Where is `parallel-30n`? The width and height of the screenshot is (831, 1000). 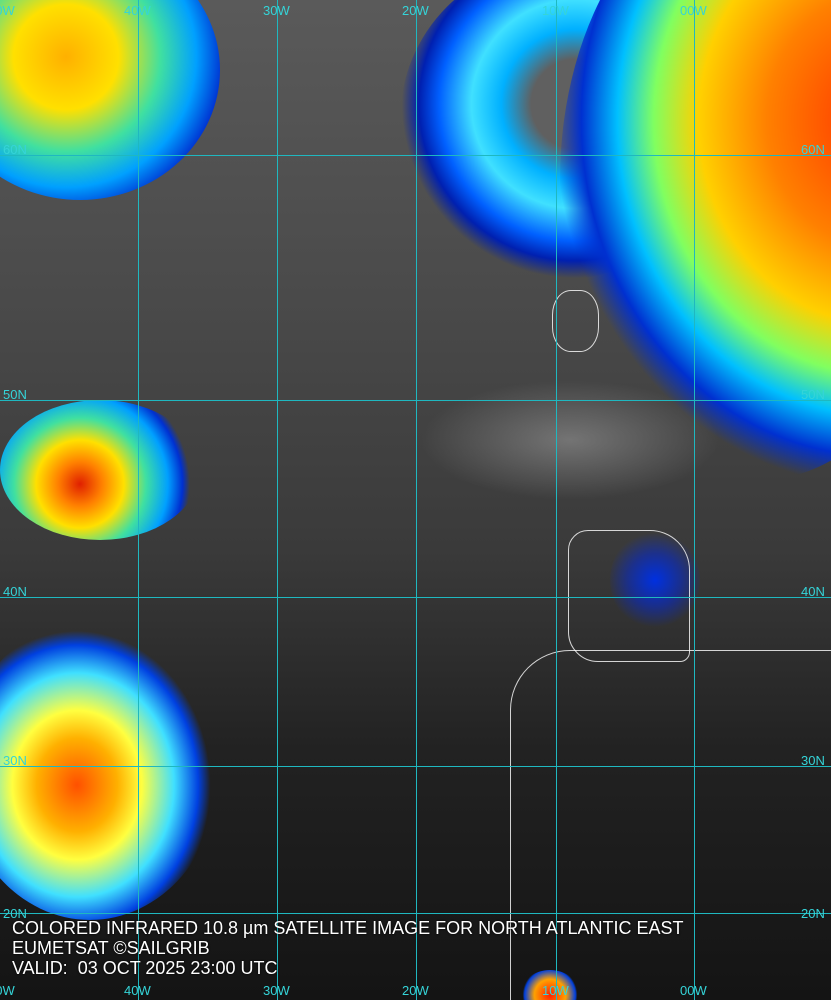 parallel-30n is located at coordinates (415, 766).